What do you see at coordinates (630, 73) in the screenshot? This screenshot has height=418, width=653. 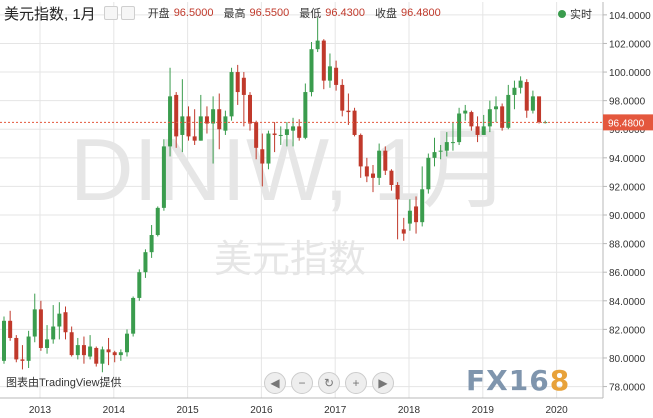 I see `y-tick-label: 100.0000` at bounding box center [630, 73].